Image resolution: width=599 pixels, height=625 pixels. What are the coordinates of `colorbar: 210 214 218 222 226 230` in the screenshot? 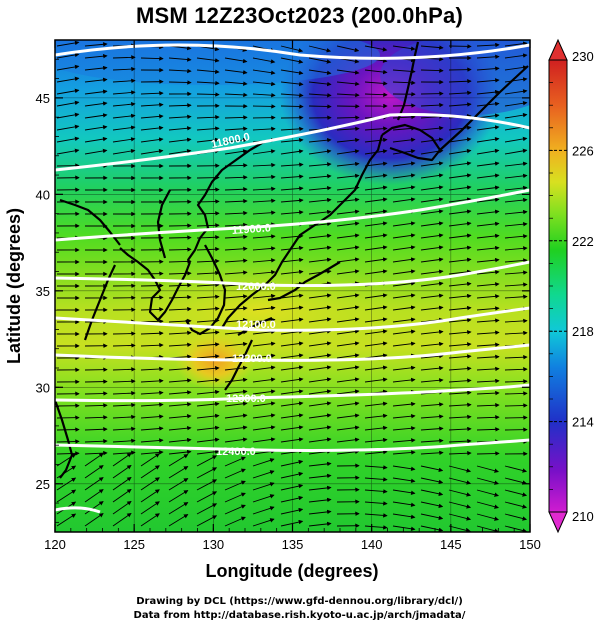 It's located at (571, 286).